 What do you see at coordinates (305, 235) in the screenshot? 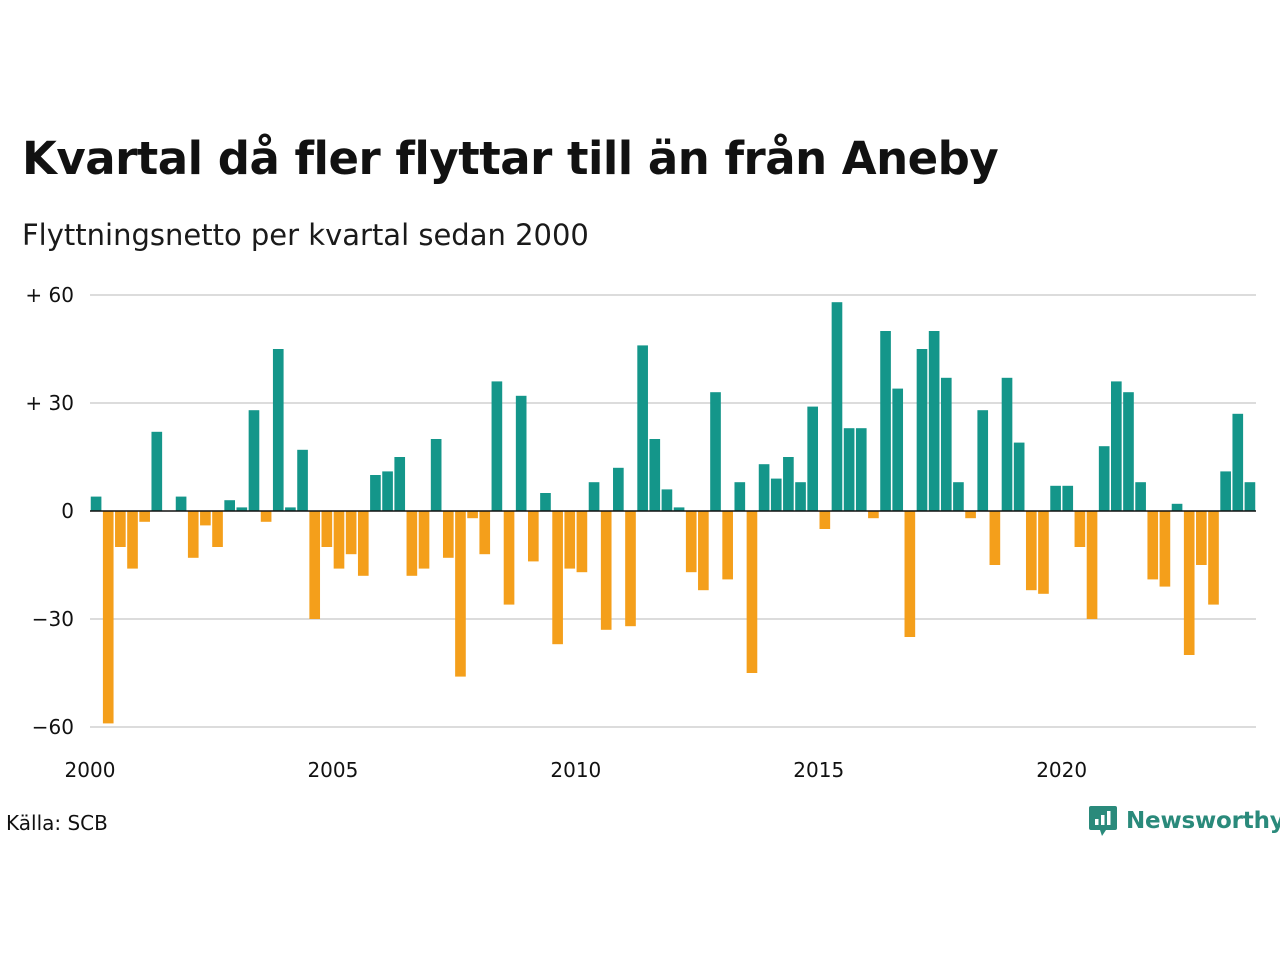
I see `chart-subtitle: Flyttningsnetto per kvartal sedan 2000` at bounding box center [305, 235].